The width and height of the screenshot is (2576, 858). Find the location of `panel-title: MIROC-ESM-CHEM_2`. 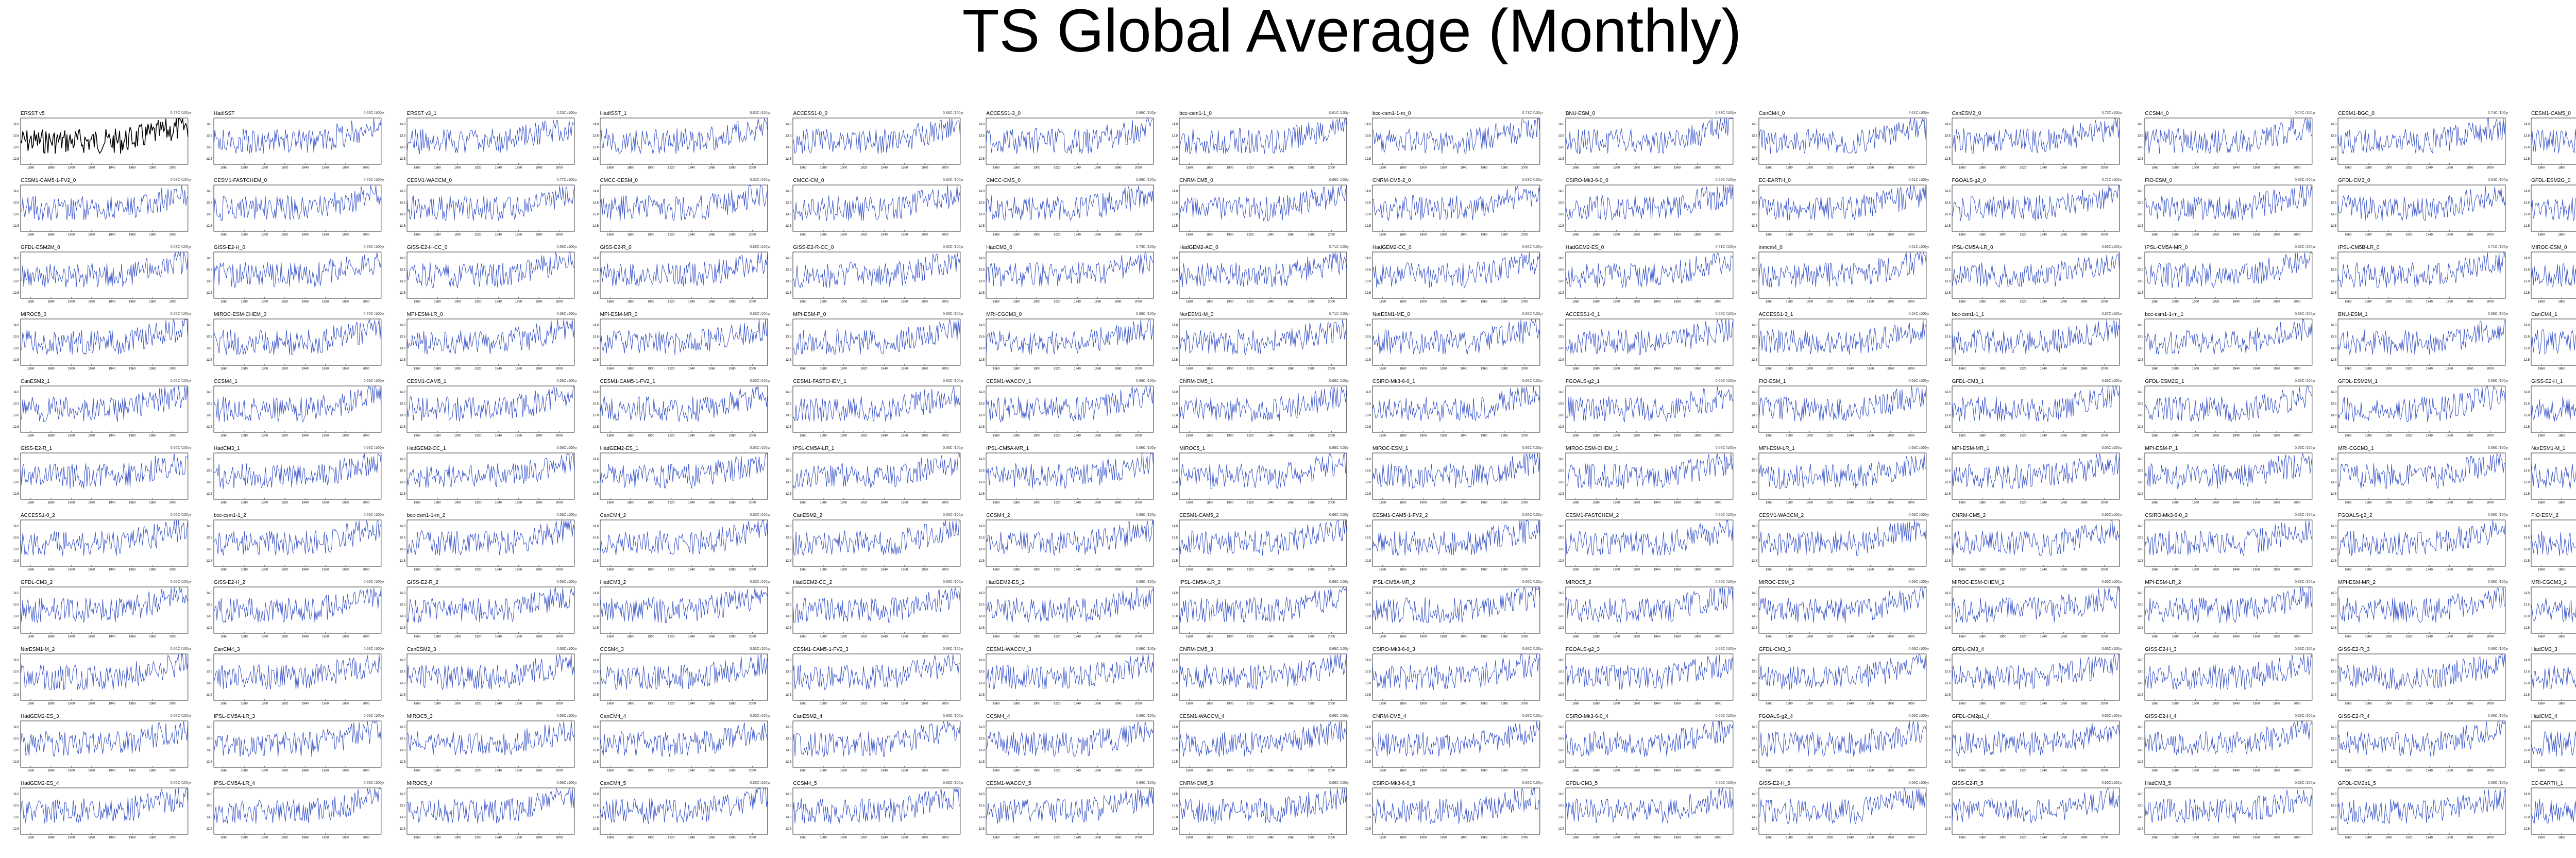

panel-title: MIROC-ESM-CHEM_2 is located at coordinates (1978, 582).